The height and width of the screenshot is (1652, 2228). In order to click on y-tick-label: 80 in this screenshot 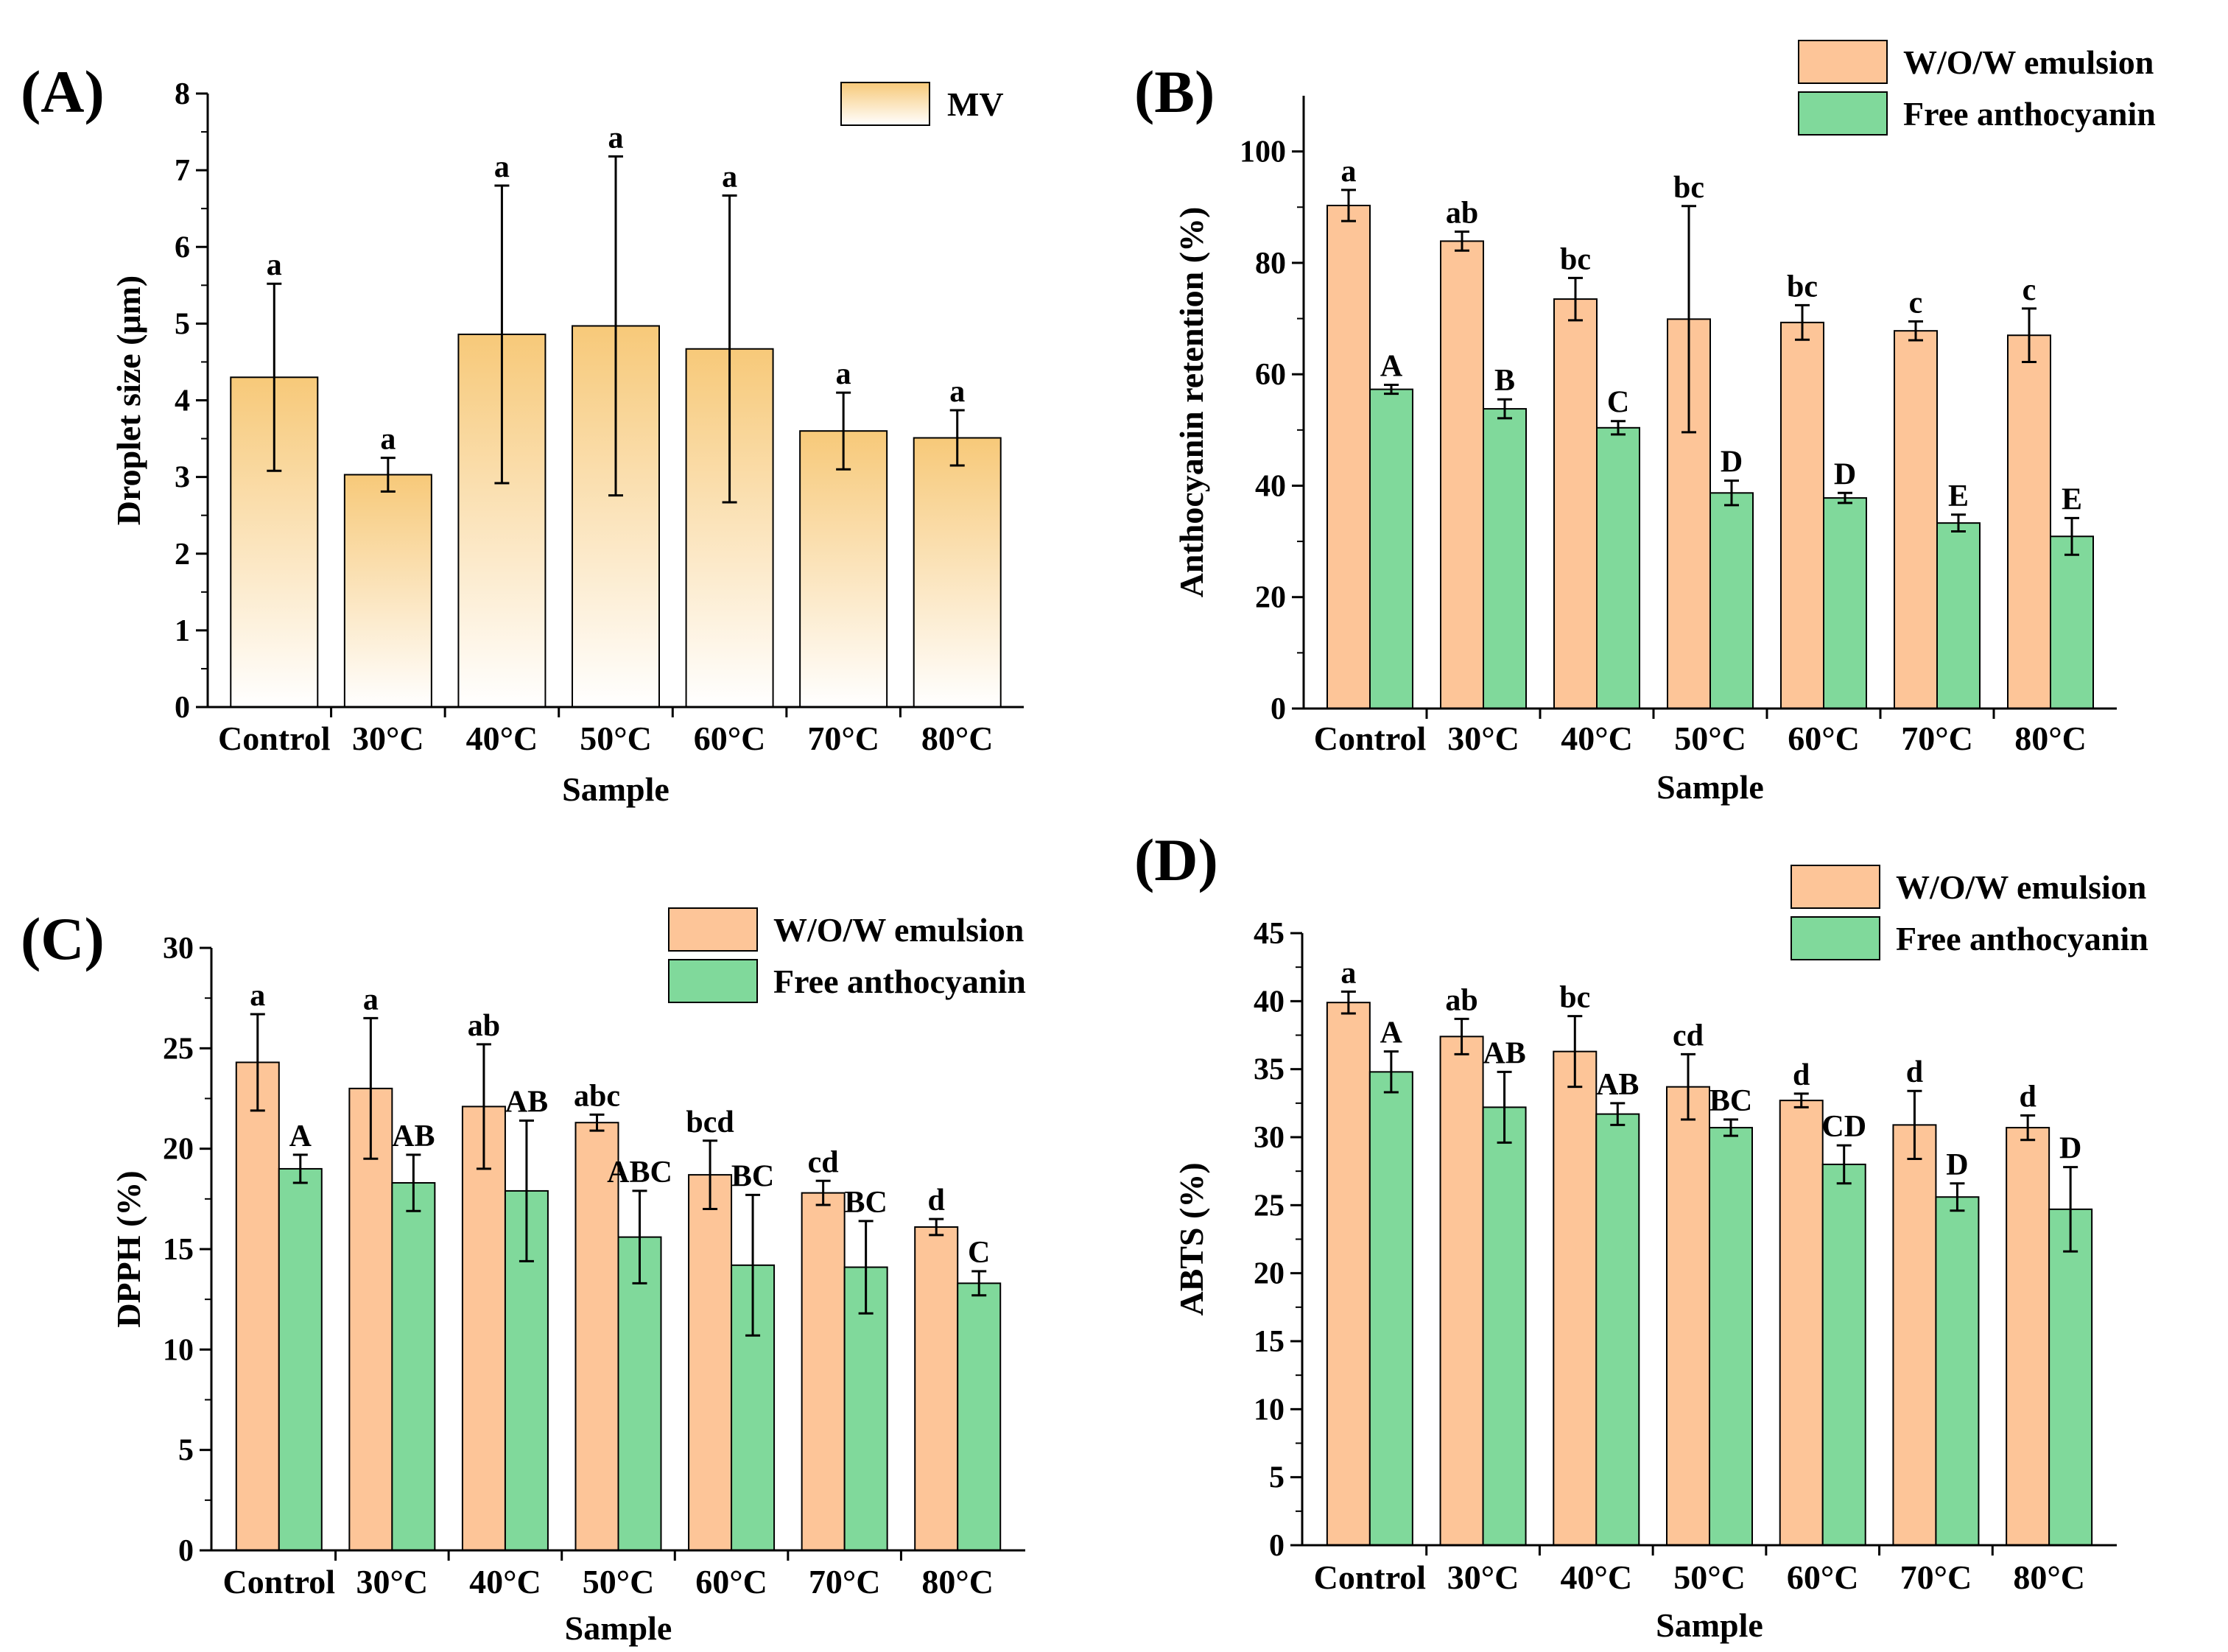, I will do `click(1270, 264)`.